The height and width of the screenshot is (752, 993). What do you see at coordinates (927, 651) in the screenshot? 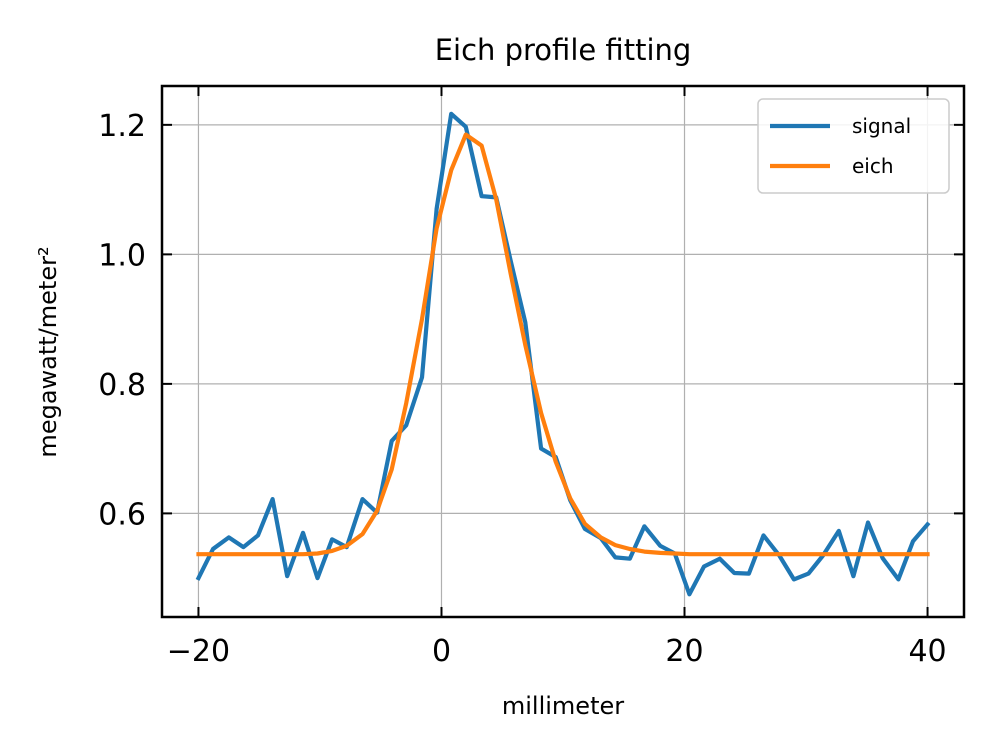
I see `x-tick-label: 40` at bounding box center [927, 651].